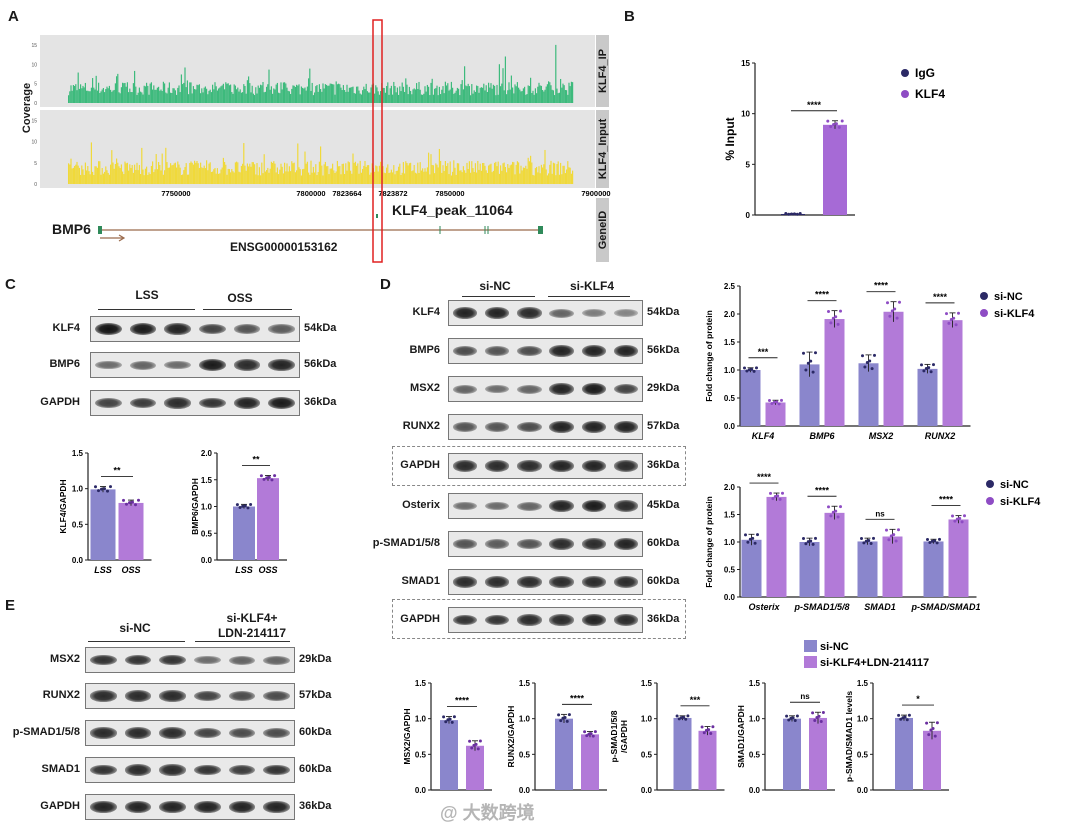  What do you see at coordinates (602, 71) in the screenshot?
I see `track-strip-ip: KLF4_IP` at bounding box center [602, 71].